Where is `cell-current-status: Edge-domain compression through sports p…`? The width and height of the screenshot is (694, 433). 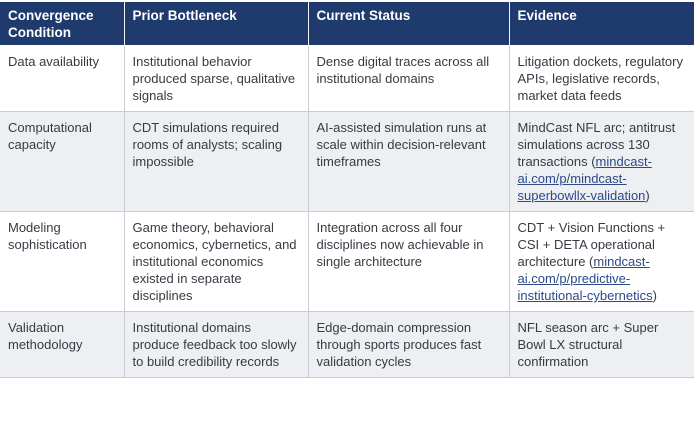 cell-current-status: Edge-domain compression through sports p… is located at coordinates (409, 344).